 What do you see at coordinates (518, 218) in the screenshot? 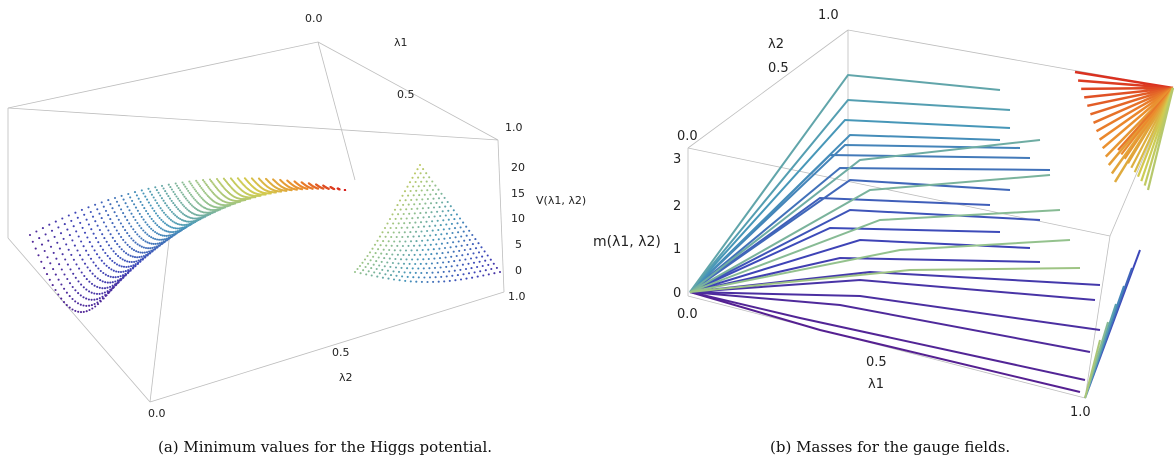
I see `a-z-tick-10: 10` at bounding box center [518, 218].